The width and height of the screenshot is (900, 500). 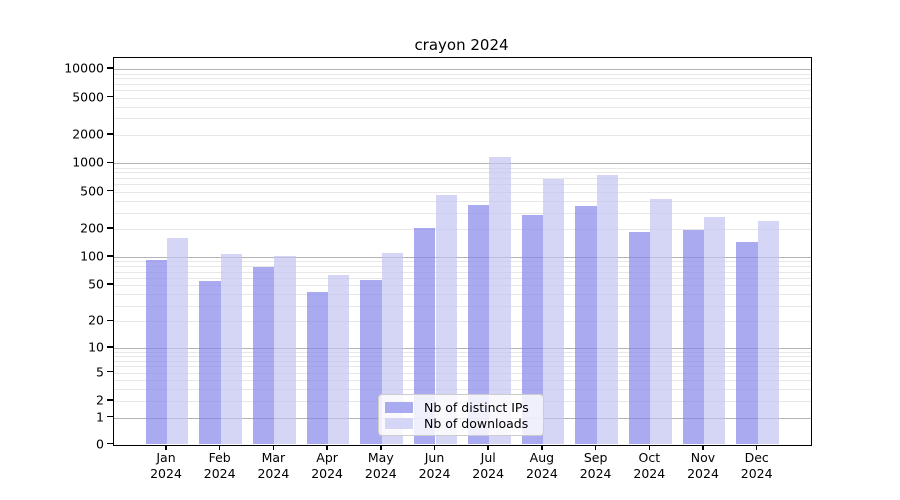 What do you see at coordinates (100, 417) in the screenshot?
I see `y-tick-label: 1` at bounding box center [100, 417].